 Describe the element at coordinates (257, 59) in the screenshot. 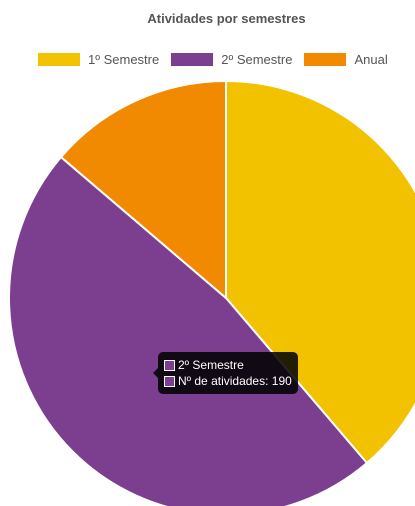

I see `legend-label-2-semestre: 2º Semestre` at that location.